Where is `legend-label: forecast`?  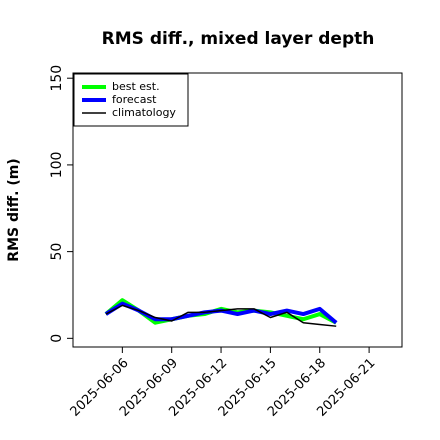 legend-label: forecast is located at coordinates (134, 99).